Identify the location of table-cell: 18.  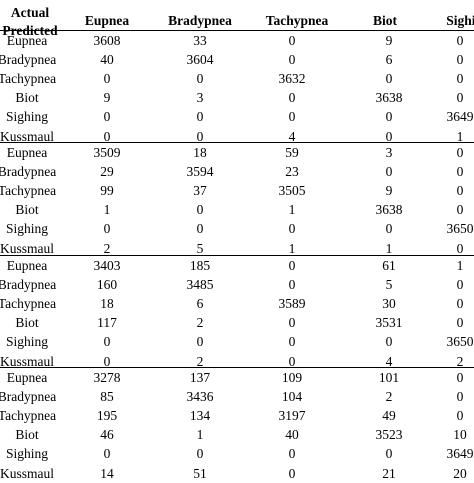
(200, 152).